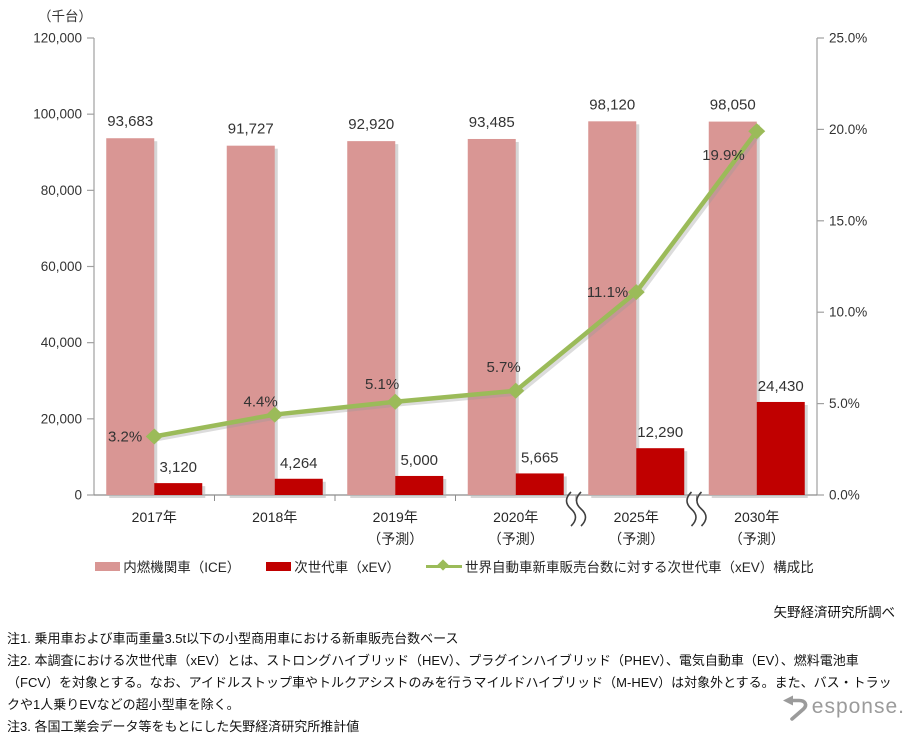 This screenshot has height=735, width=909. I want to click on ice-bar-value-label: 98,050, so click(733, 105).